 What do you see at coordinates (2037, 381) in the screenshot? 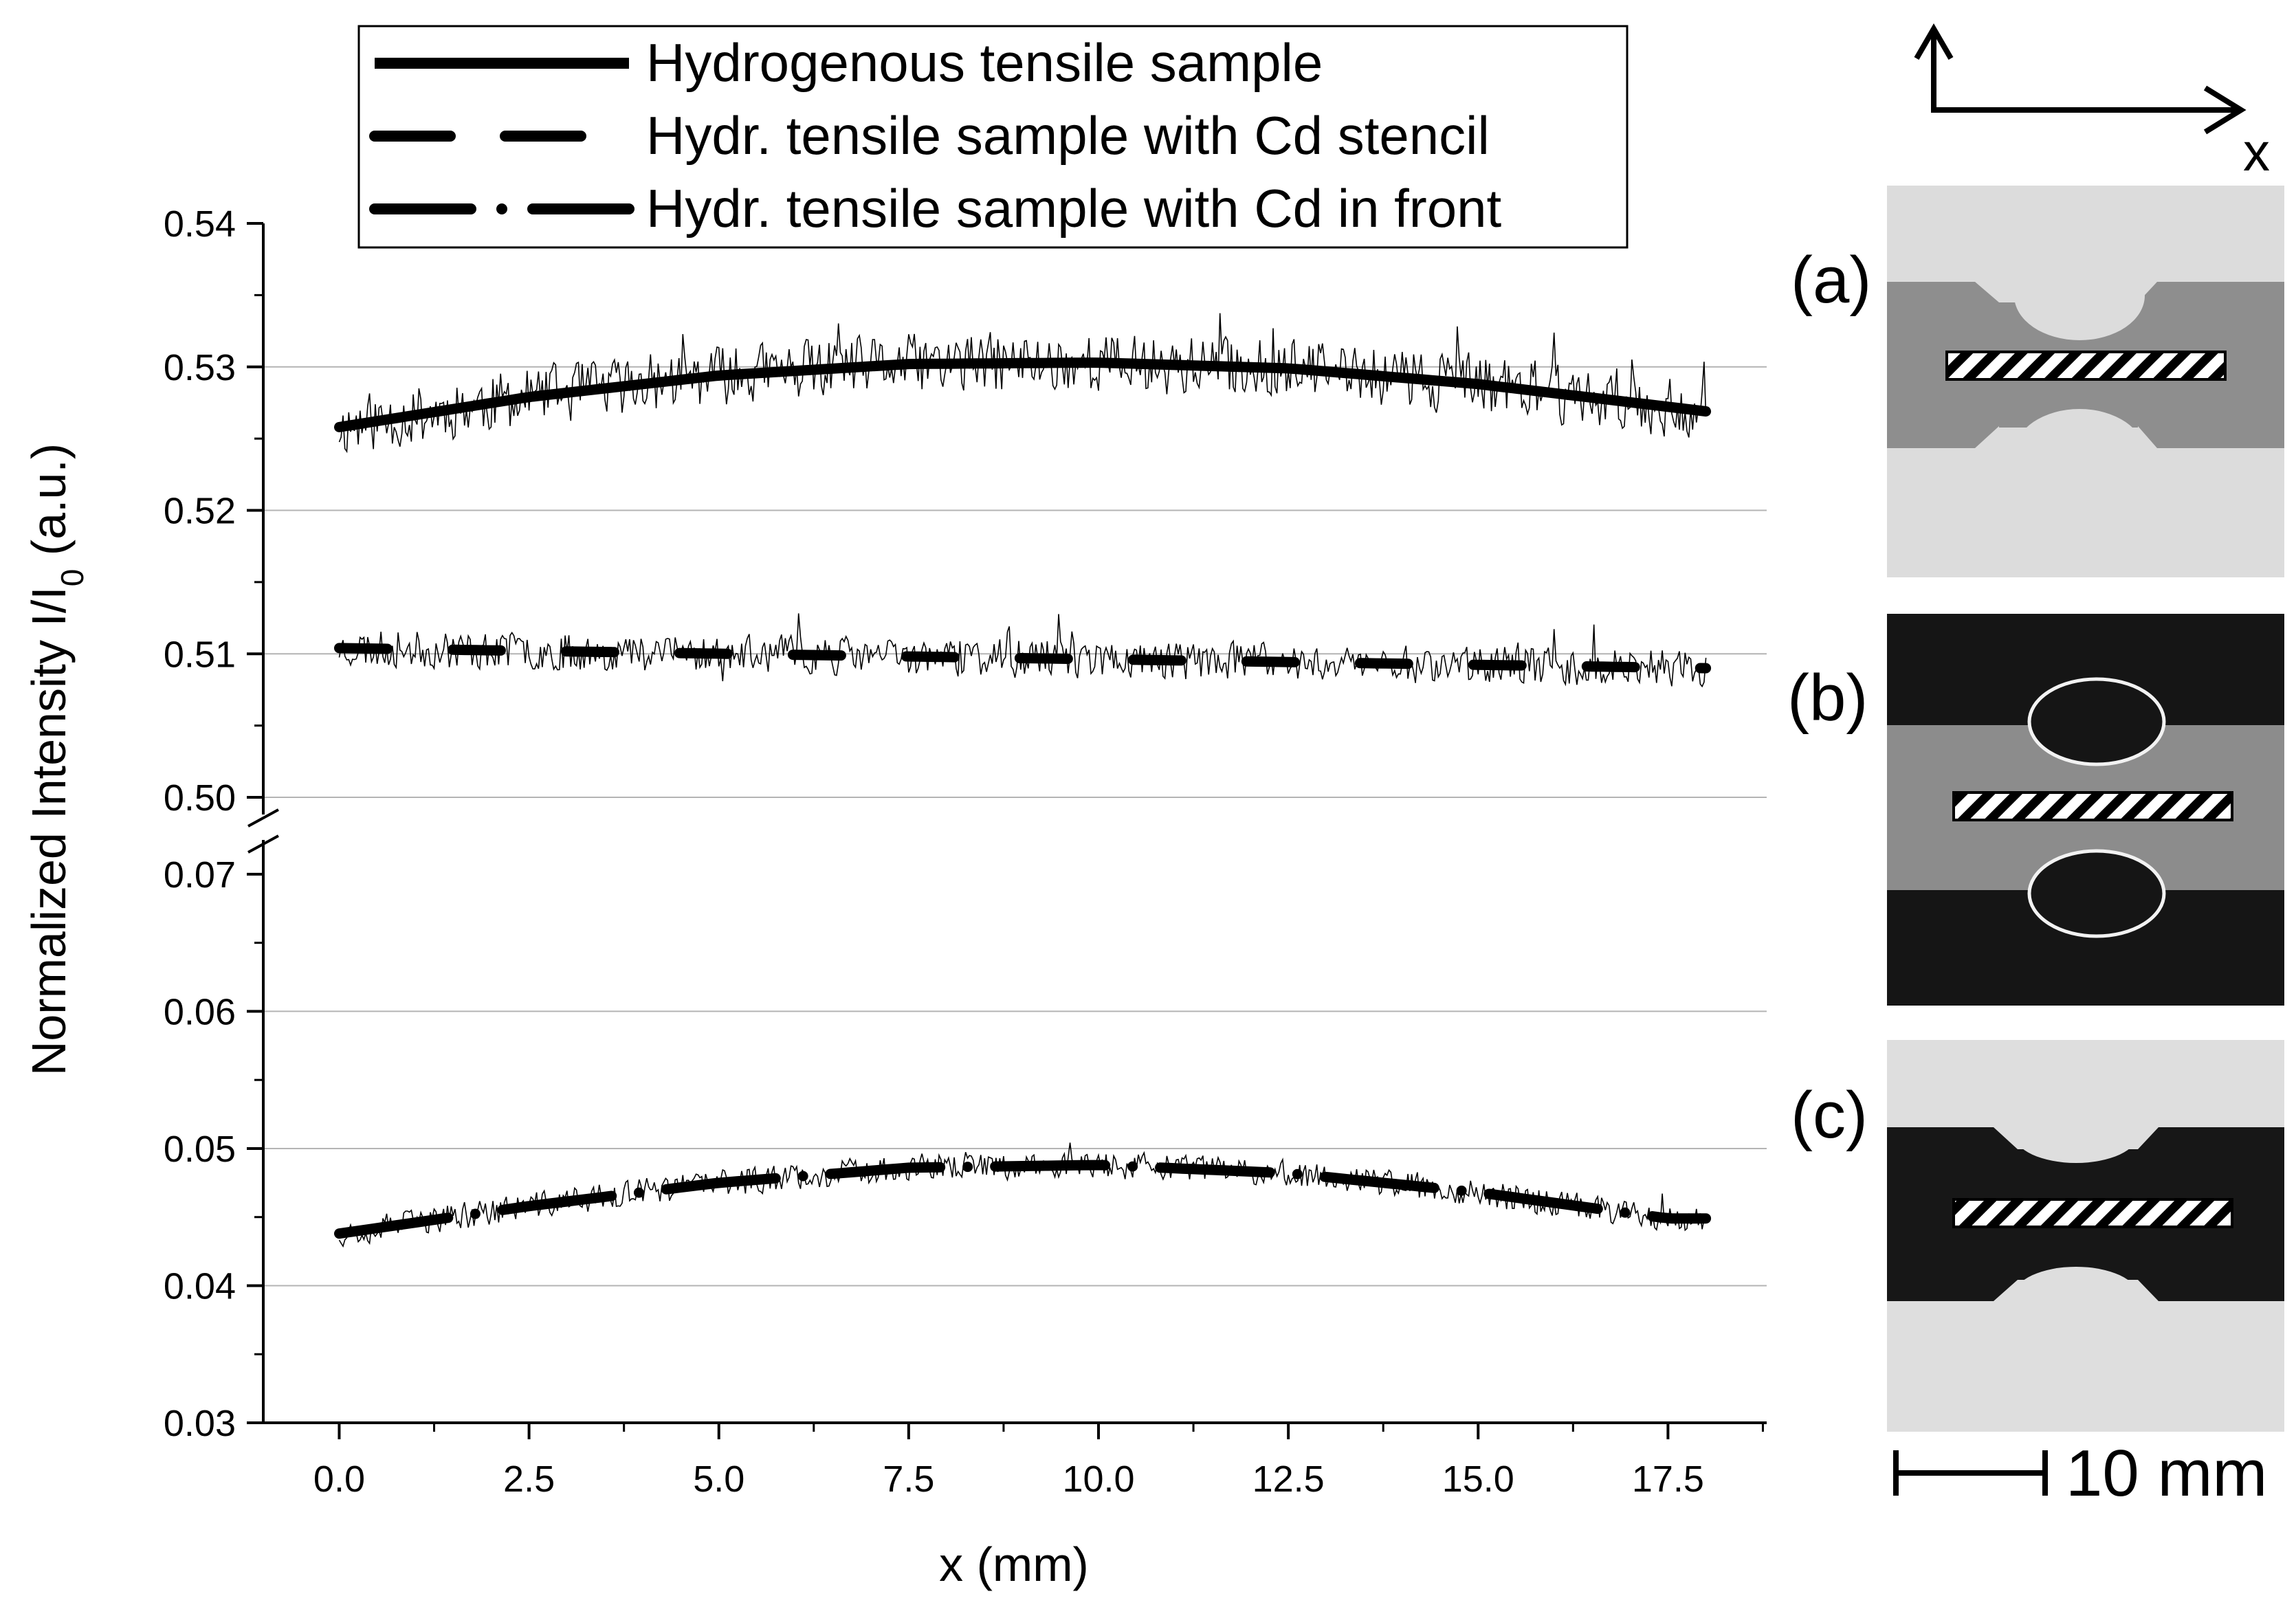
I see `panel-a-image: (a)` at bounding box center [2037, 381].